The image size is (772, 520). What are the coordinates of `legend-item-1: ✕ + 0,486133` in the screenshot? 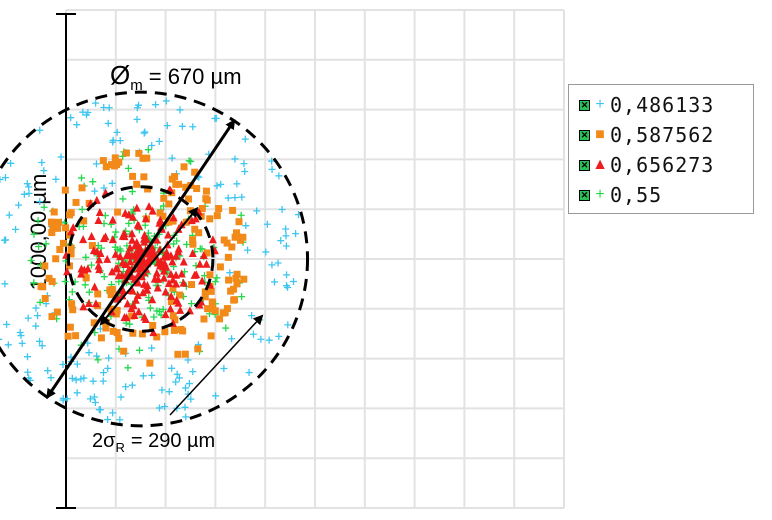 It's located at (646, 105).